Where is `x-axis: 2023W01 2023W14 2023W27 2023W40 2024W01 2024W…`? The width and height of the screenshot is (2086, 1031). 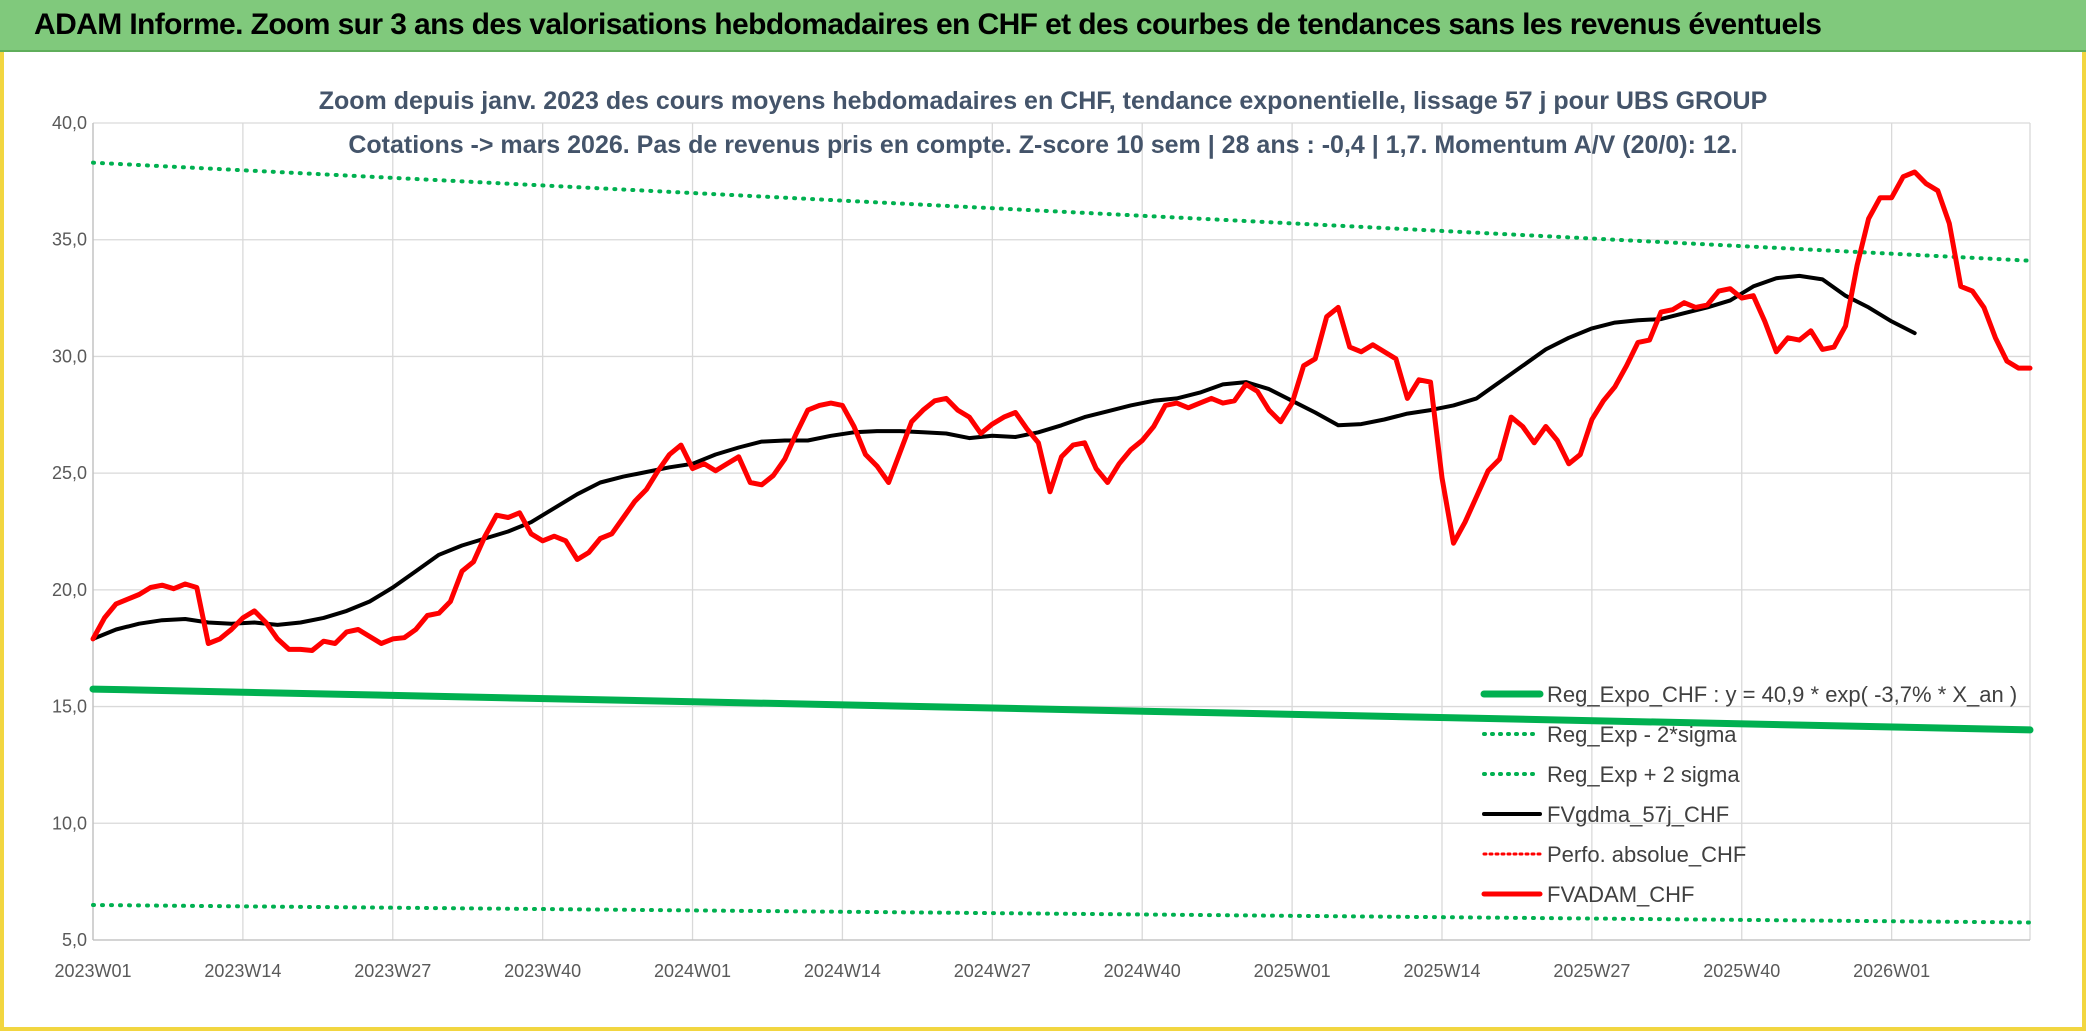 x-axis: 2023W01 2023W14 2023W27 2023W40 2024W01 2024W… is located at coordinates (992, 971).